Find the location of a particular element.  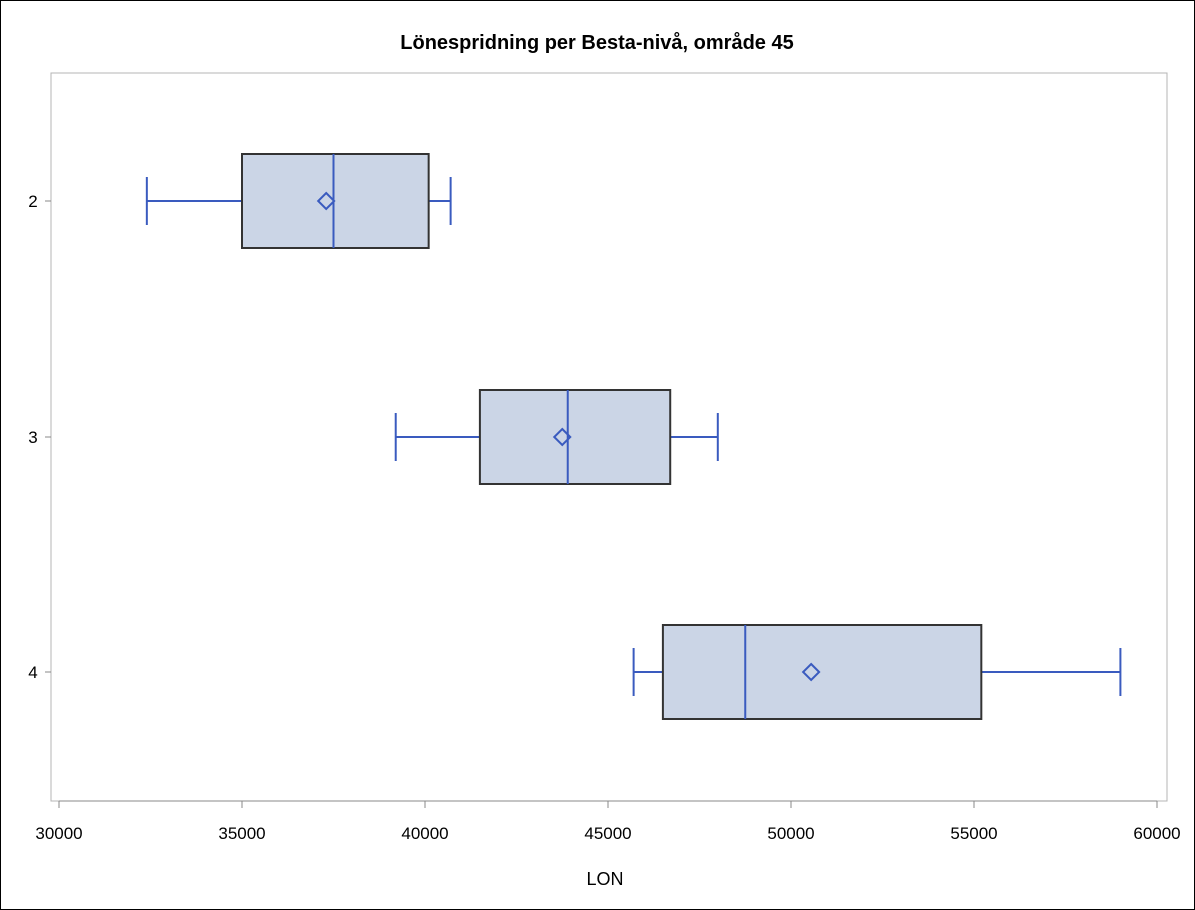

x-tick-label: 30000 is located at coordinates (58, 833).